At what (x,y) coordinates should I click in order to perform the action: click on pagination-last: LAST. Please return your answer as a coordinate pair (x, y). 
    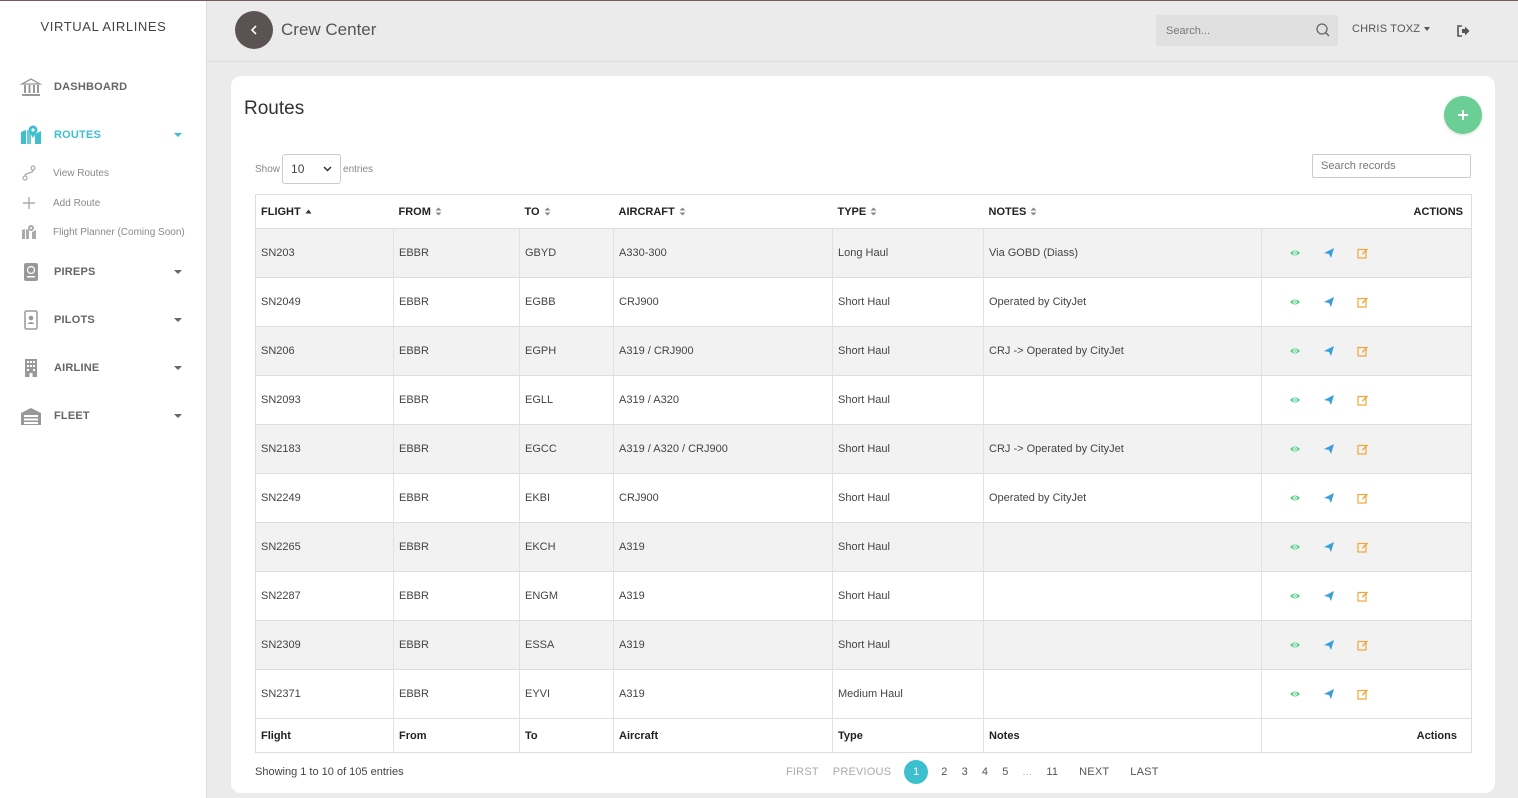
    Looking at the image, I should click on (1144, 772).